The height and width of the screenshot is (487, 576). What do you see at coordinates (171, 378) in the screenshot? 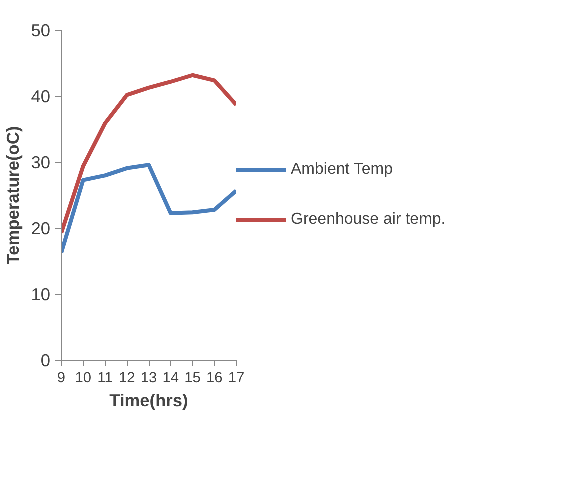
I see `x-tick-label: 14` at bounding box center [171, 378].